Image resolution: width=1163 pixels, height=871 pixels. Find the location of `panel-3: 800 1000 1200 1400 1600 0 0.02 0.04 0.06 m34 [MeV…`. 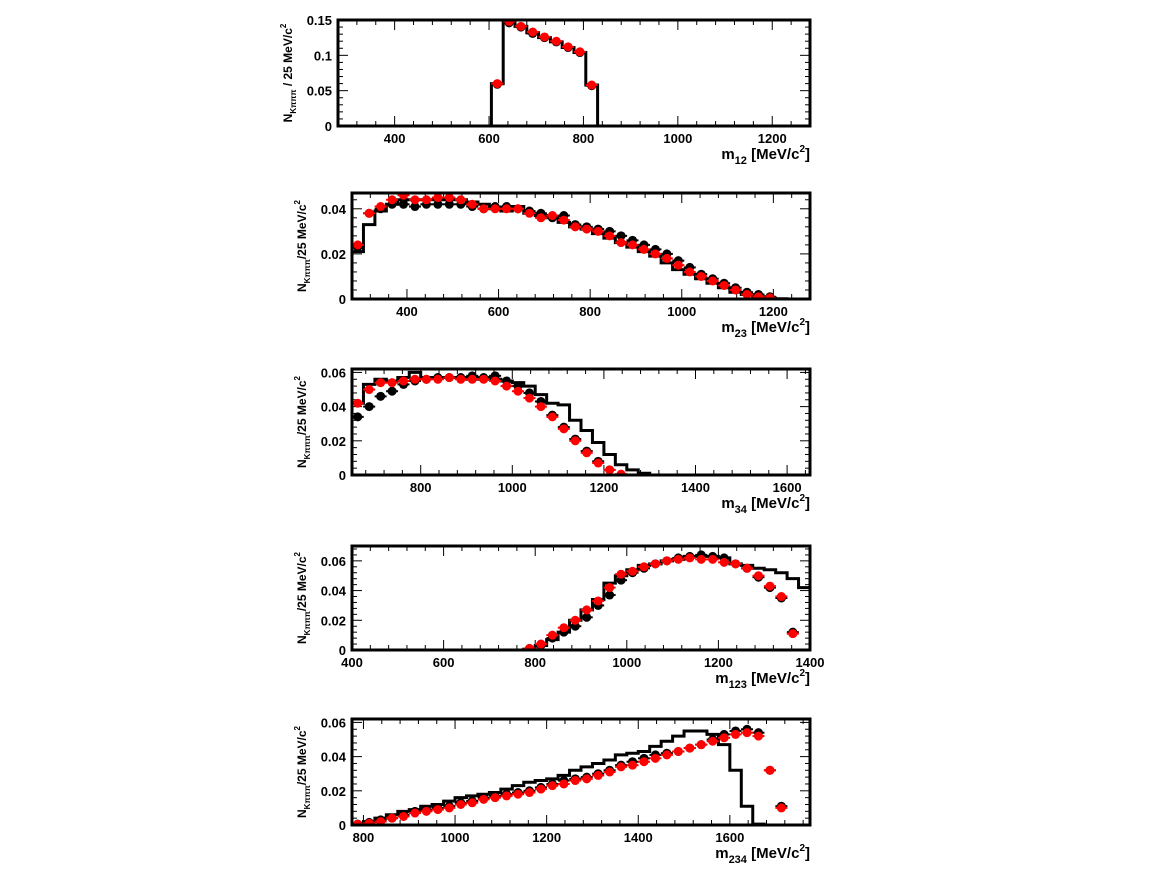

panel-3: 800 1000 1200 1400 1600 0 0.02 0.04 0.06 m34 [MeV… is located at coordinates (552, 440).